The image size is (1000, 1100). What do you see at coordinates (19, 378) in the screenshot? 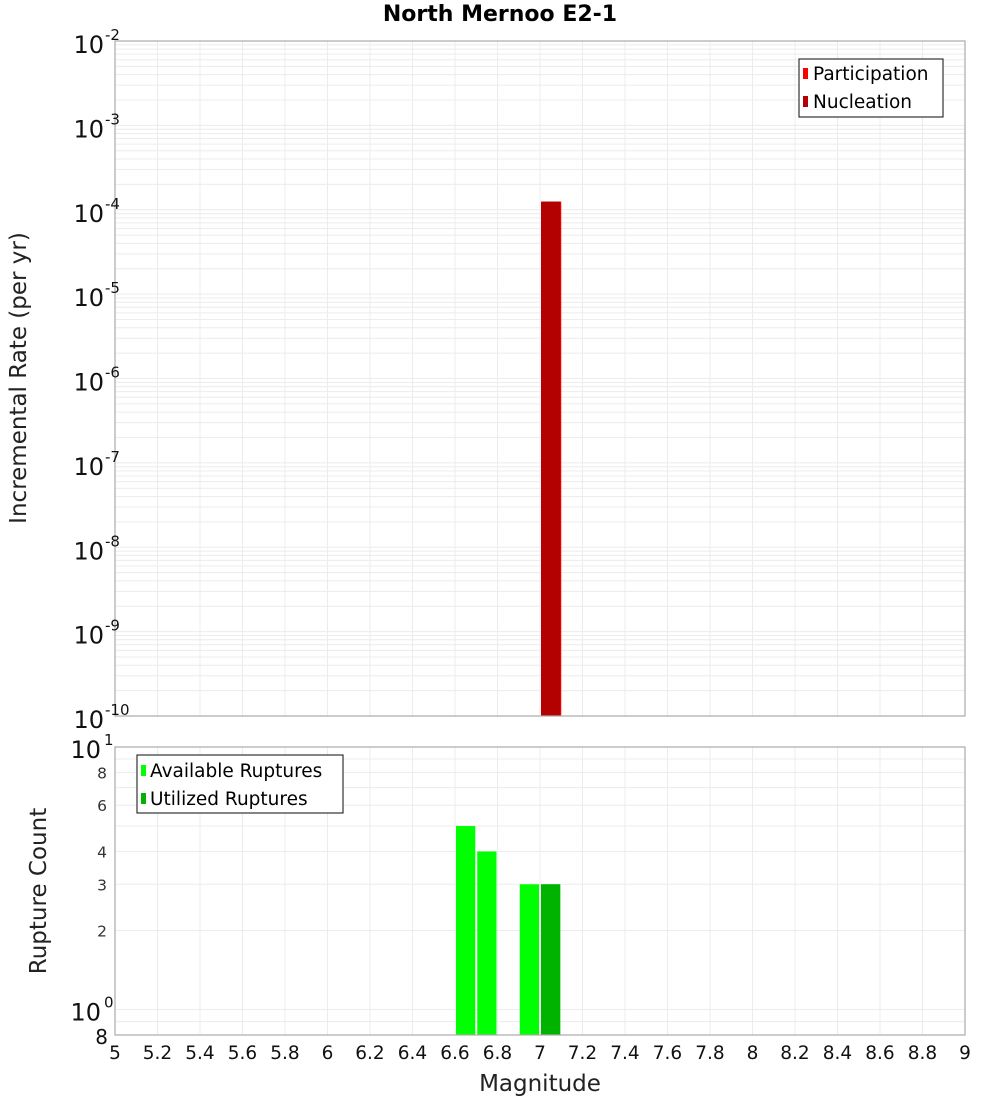
I see `top-y-axis-label: Incremental Rate (per yr)` at bounding box center [19, 378].